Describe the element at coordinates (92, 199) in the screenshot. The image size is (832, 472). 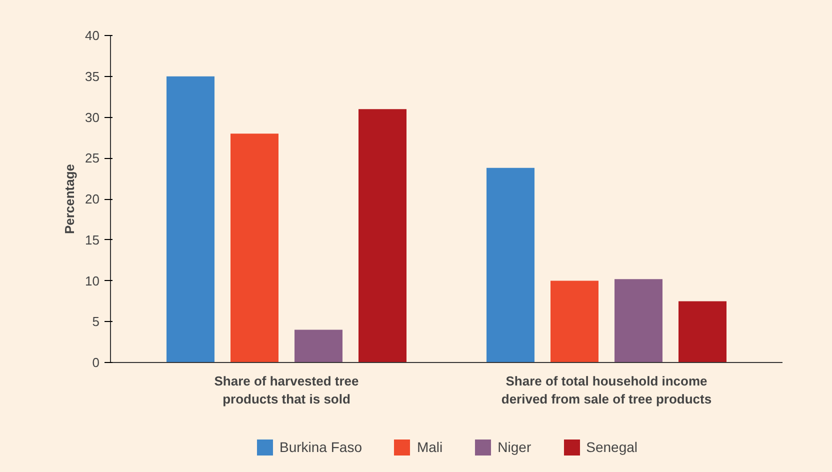
I see `y-tick-label: 20` at that location.